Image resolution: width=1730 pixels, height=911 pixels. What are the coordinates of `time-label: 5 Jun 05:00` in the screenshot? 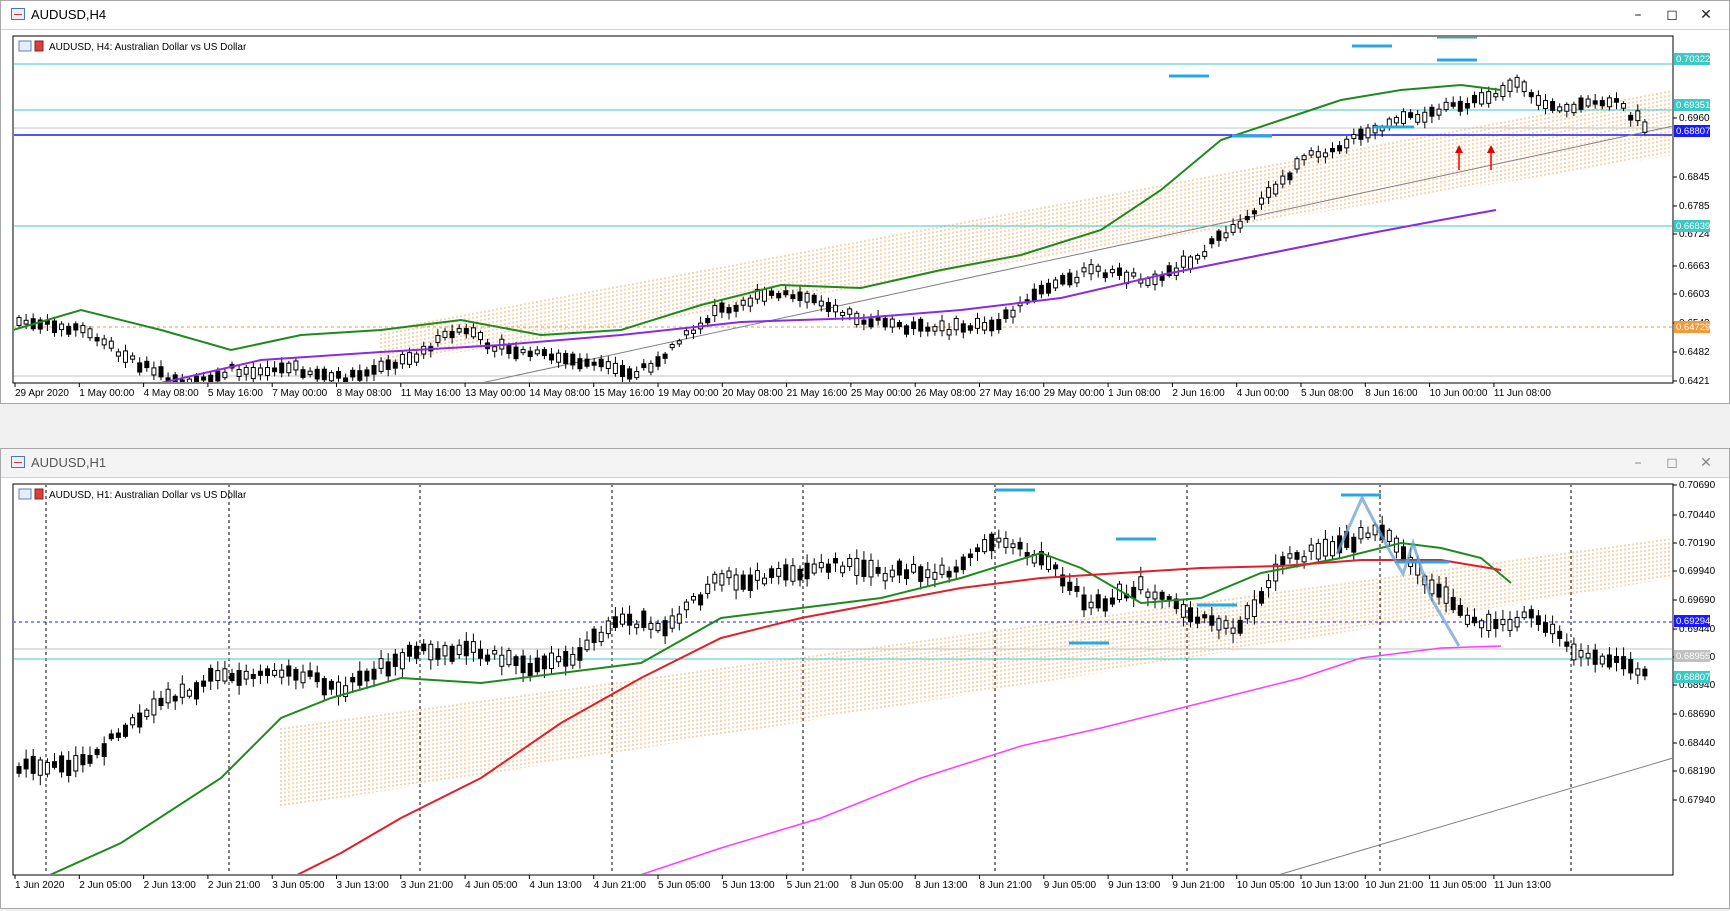 It's located at (684, 885).